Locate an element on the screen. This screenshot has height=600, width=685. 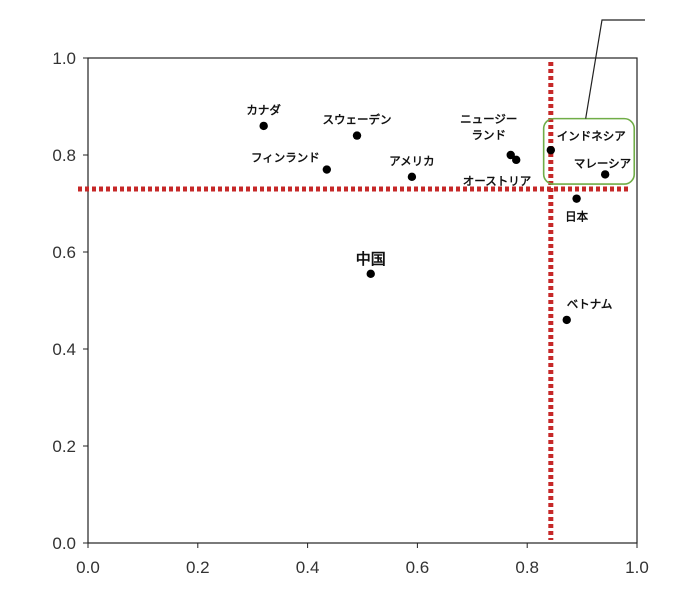
y-axis-ticks: 0.0 0.2 0.4 0.6 0.8 1.0 is located at coordinates (70, 301).